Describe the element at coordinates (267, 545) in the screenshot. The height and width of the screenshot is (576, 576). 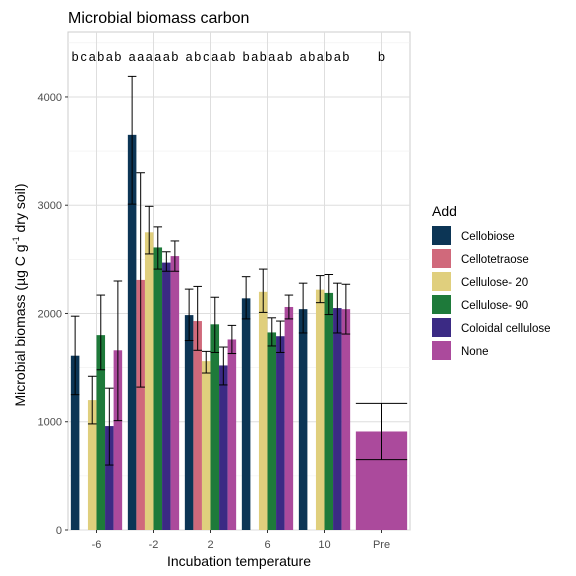
I see `x-tick-label: 6` at that location.